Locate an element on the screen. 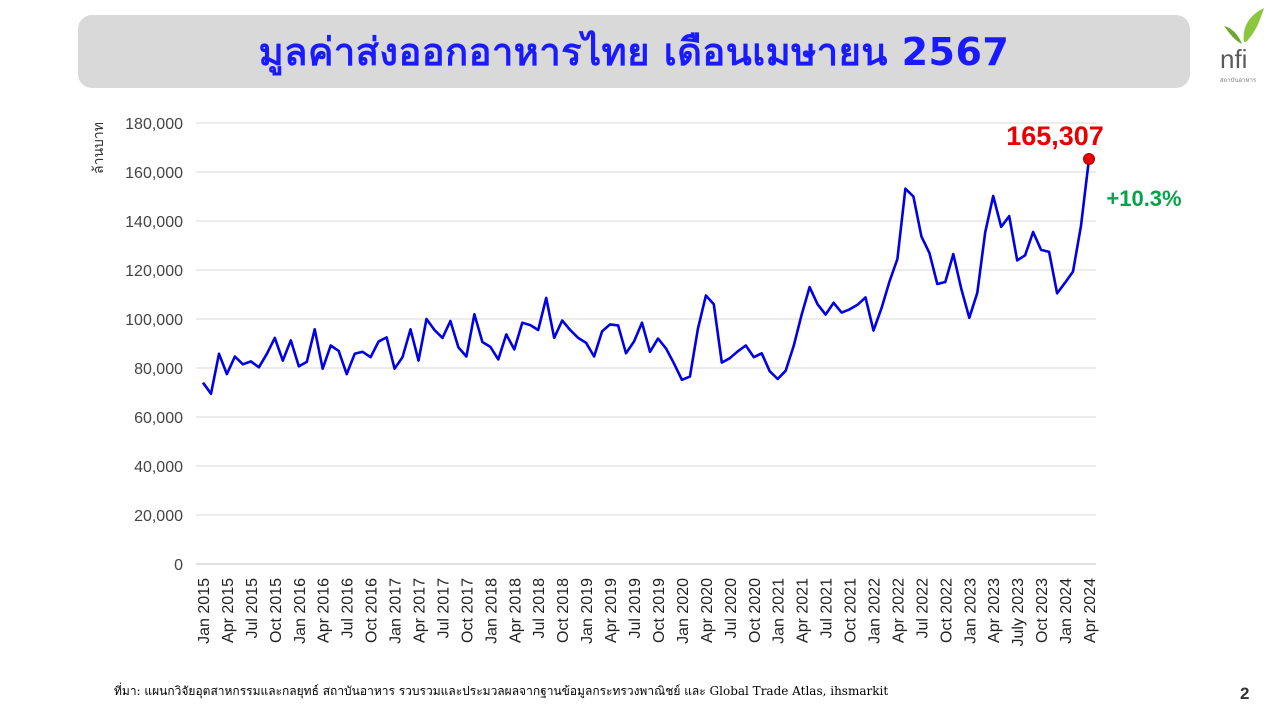 The height and width of the screenshot is (720, 1280). y-tick-label: 0 is located at coordinates (178, 565).